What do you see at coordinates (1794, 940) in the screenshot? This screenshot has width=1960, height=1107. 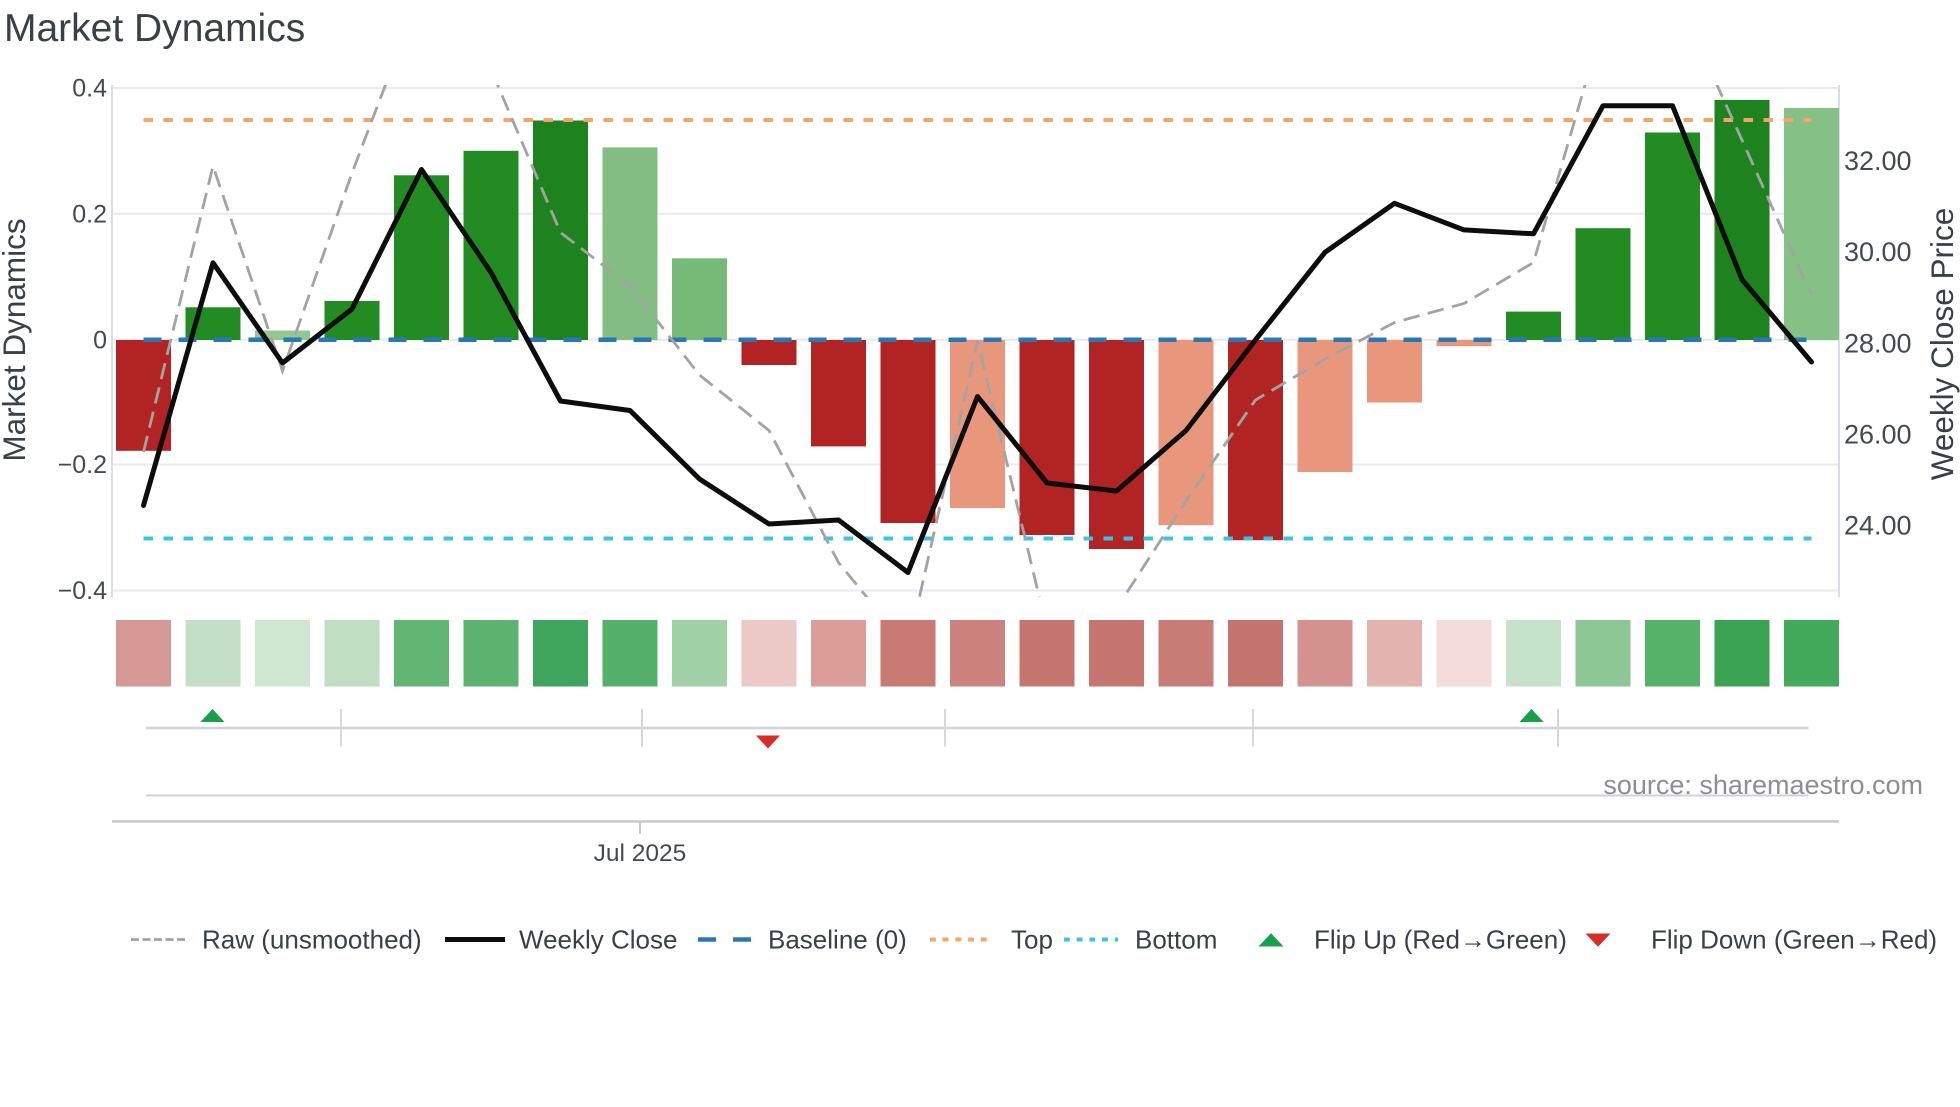 I see `svg-text: Flip Down (Green→Red)` at bounding box center [1794, 940].